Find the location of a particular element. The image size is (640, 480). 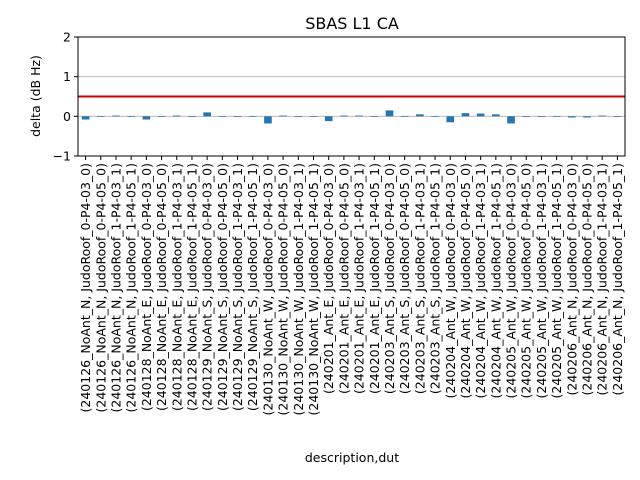

x-tick-label: (240203_Ant_S, JudoRoof_0-P4-05_0) is located at coordinates (404, 278).